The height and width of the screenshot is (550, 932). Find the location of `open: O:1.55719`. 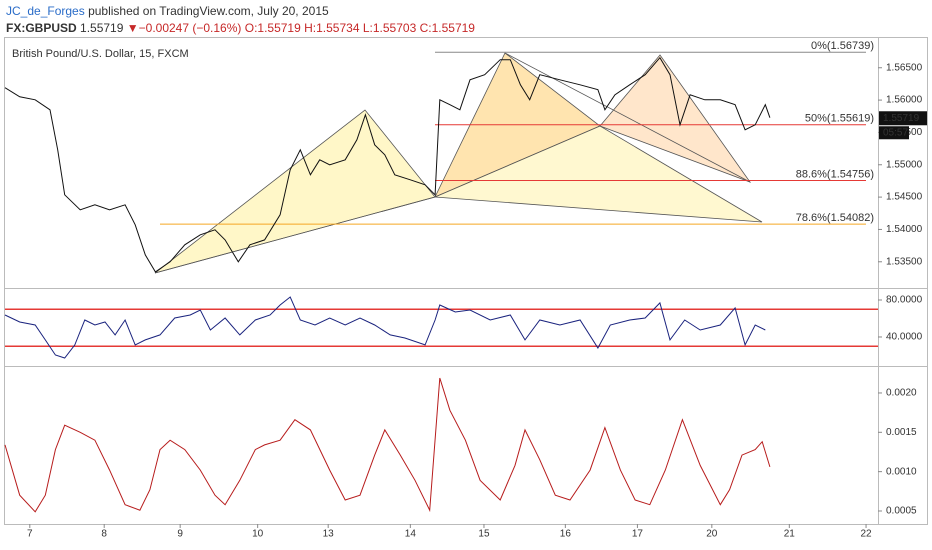

open: O:1.55719 is located at coordinates (272, 28).